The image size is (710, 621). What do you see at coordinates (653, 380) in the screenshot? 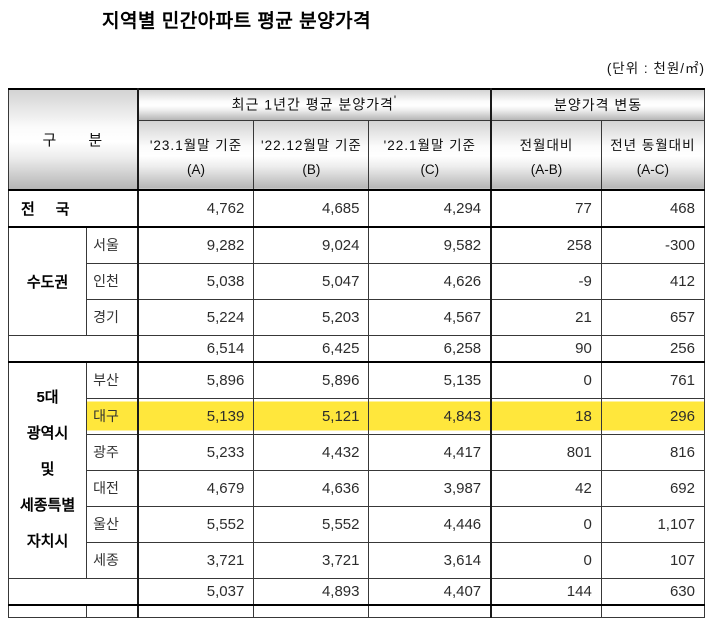
I see `value-cell: 761` at bounding box center [653, 380].